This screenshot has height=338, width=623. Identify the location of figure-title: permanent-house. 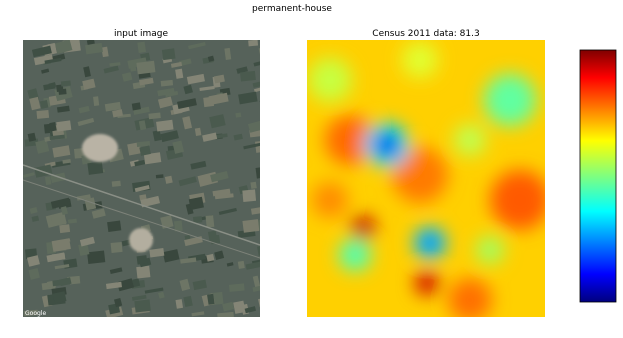
(292, 9).